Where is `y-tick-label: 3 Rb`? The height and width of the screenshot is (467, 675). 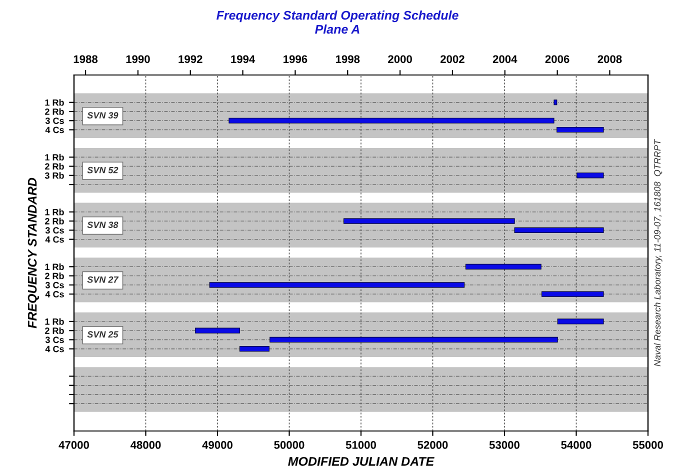
y-tick-label: 3 Rb is located at coordinates (54, 175).